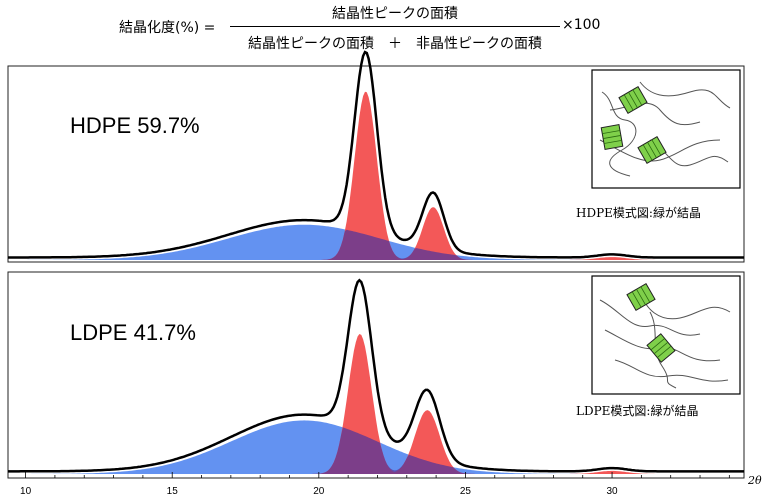  I want to click on schematic-caption-0: HDPE模式図:緑が結晶, so click(638, 212).